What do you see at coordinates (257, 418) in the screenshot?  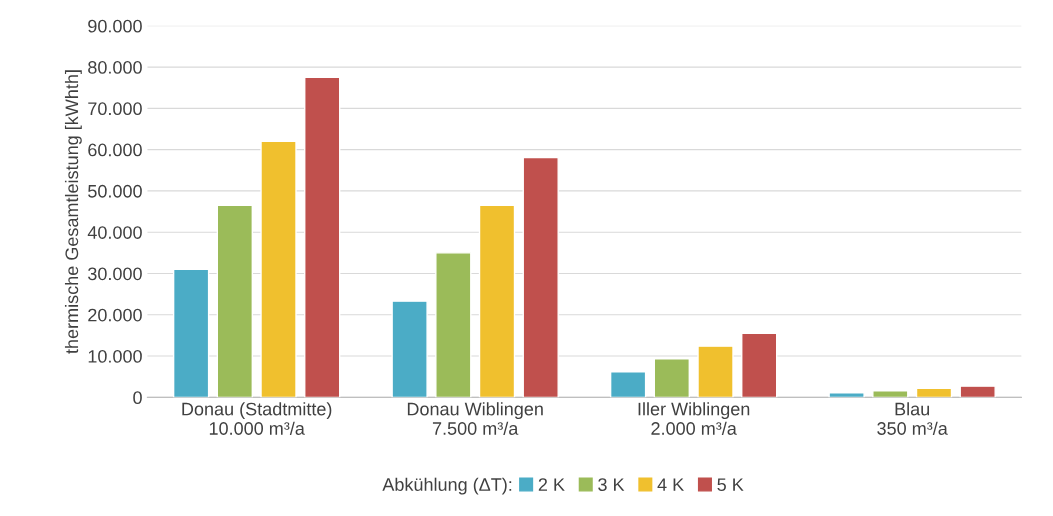 I see `x-tick-label: Donau (Stadtmitte) 10.000 m³/a` at bounding box center [257, 418].